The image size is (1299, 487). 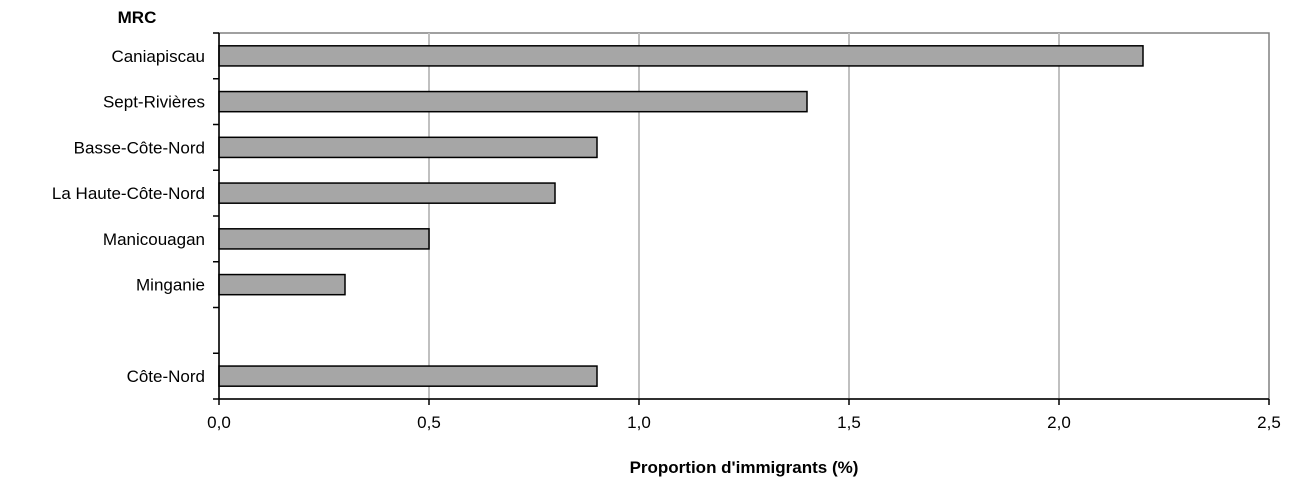 What do you see at coordinates (744, 467) in the screenshot?
I see `x-axis-title: Proportion d'immigrants (%)` at bounding box center [744, 467].